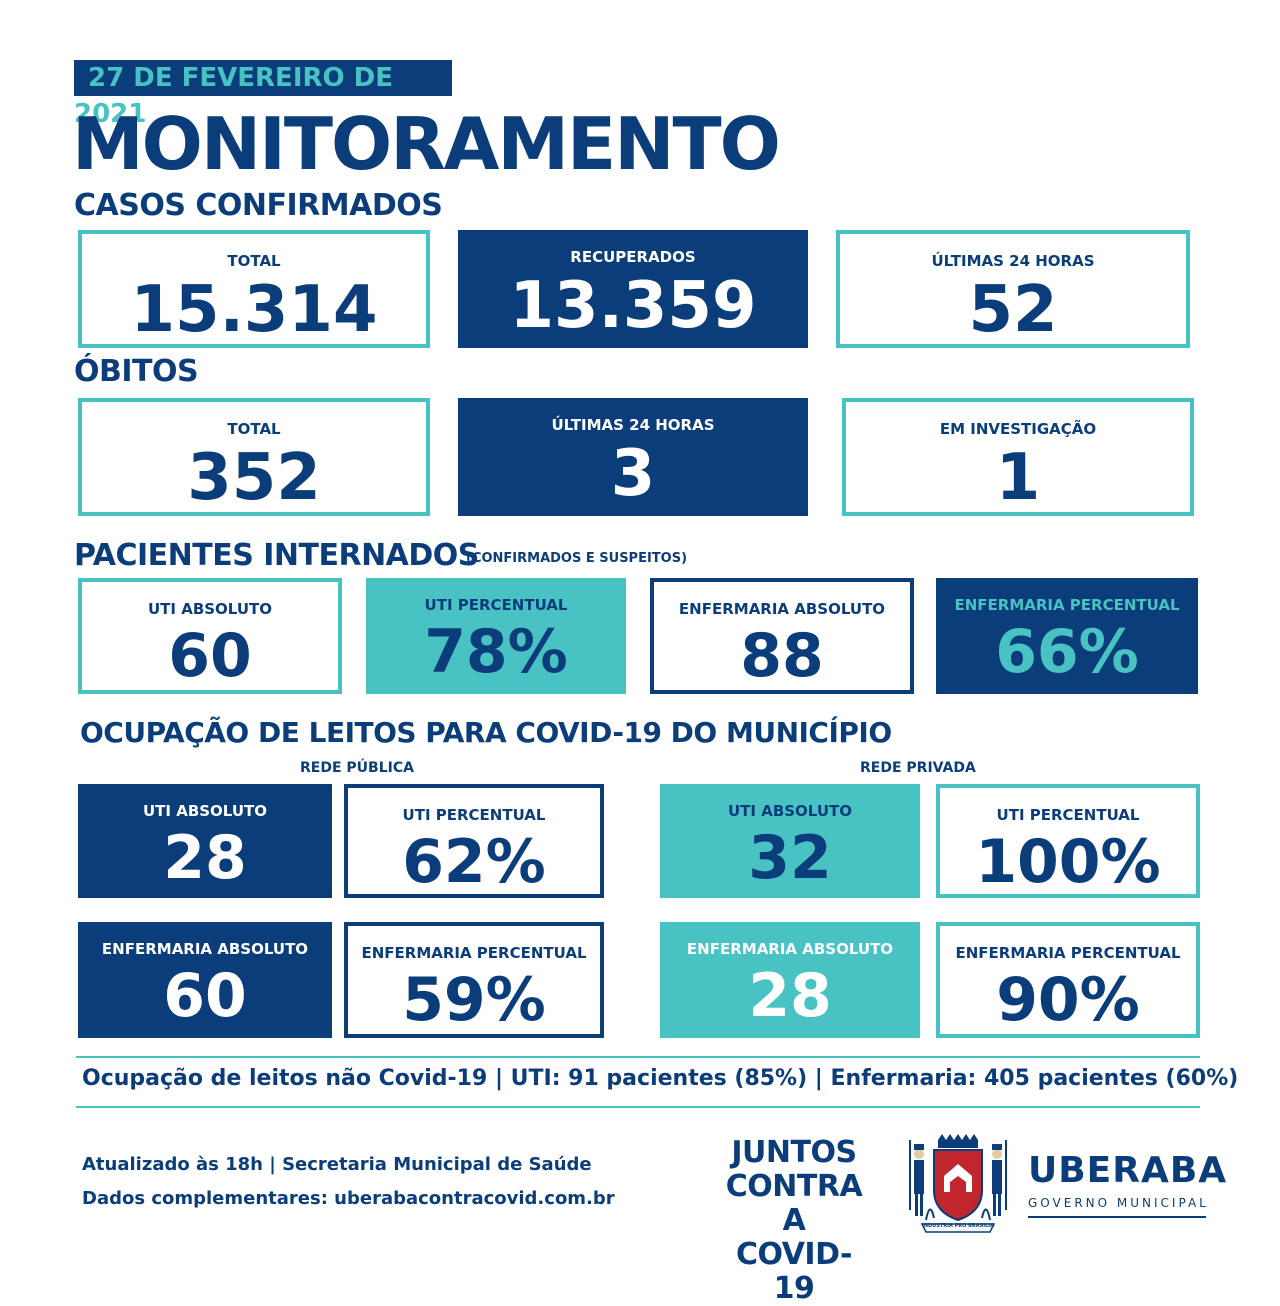  Describe the element at coordinates (426, 144) in the screenshot. I see `page-title: MONITORAMENTO` at that location.